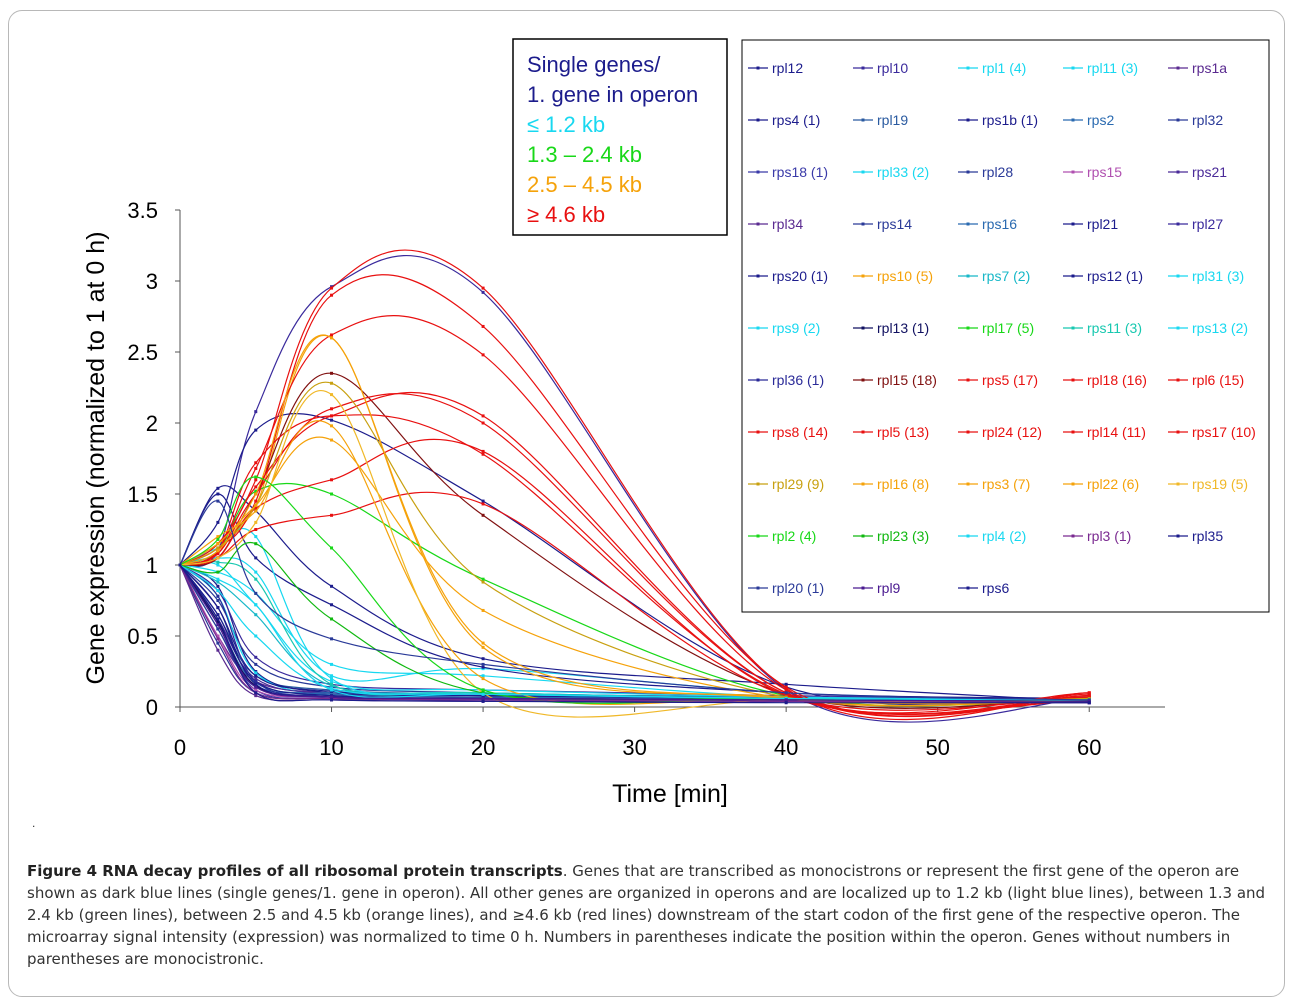  I want to click on series-legend-entry: rpl20 (1), so click(786, 588).